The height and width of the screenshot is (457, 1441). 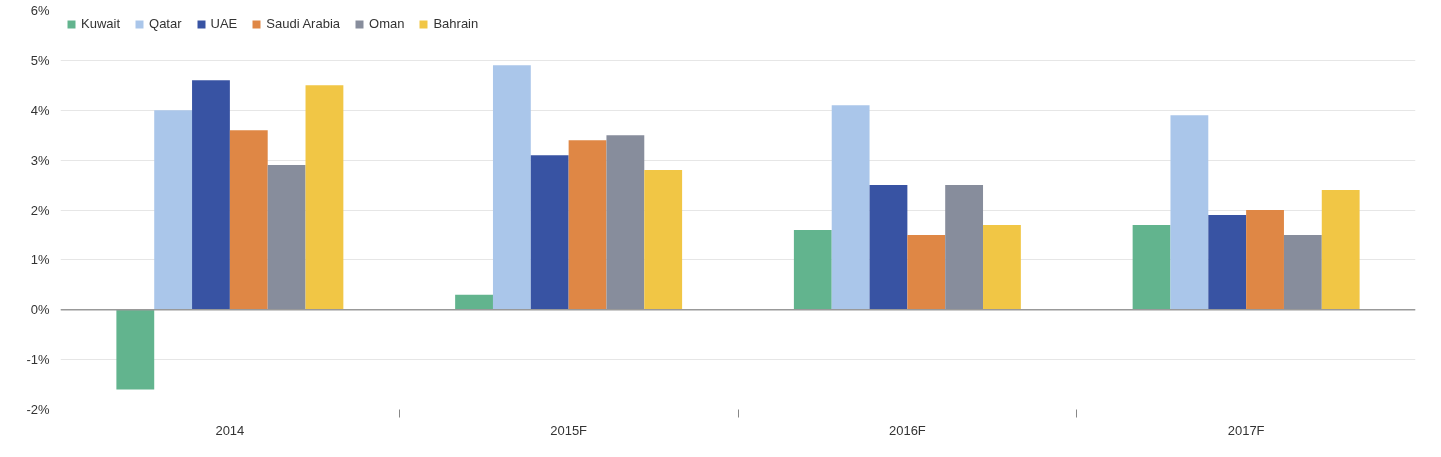 I want to click on x-tick-label: 2017F, so click(x=1246, y=430).